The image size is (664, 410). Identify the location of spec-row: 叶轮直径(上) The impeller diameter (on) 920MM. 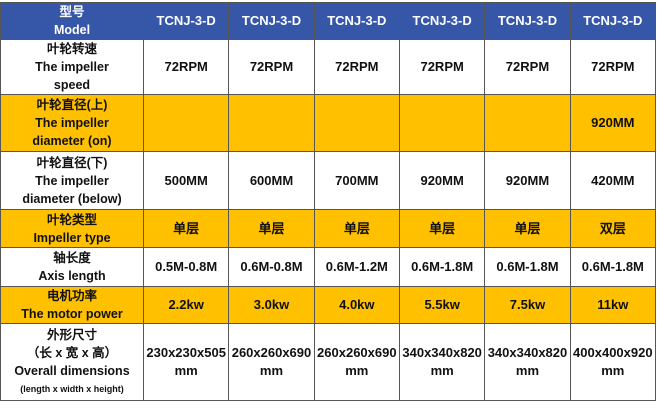
(328, 123).